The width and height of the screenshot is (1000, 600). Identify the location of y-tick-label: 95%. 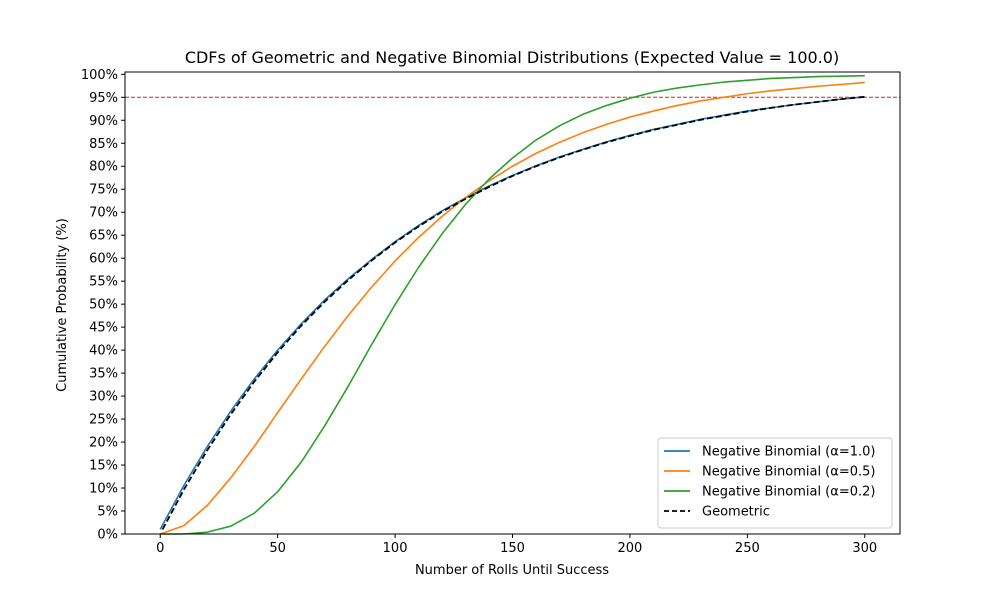
(103, 98).